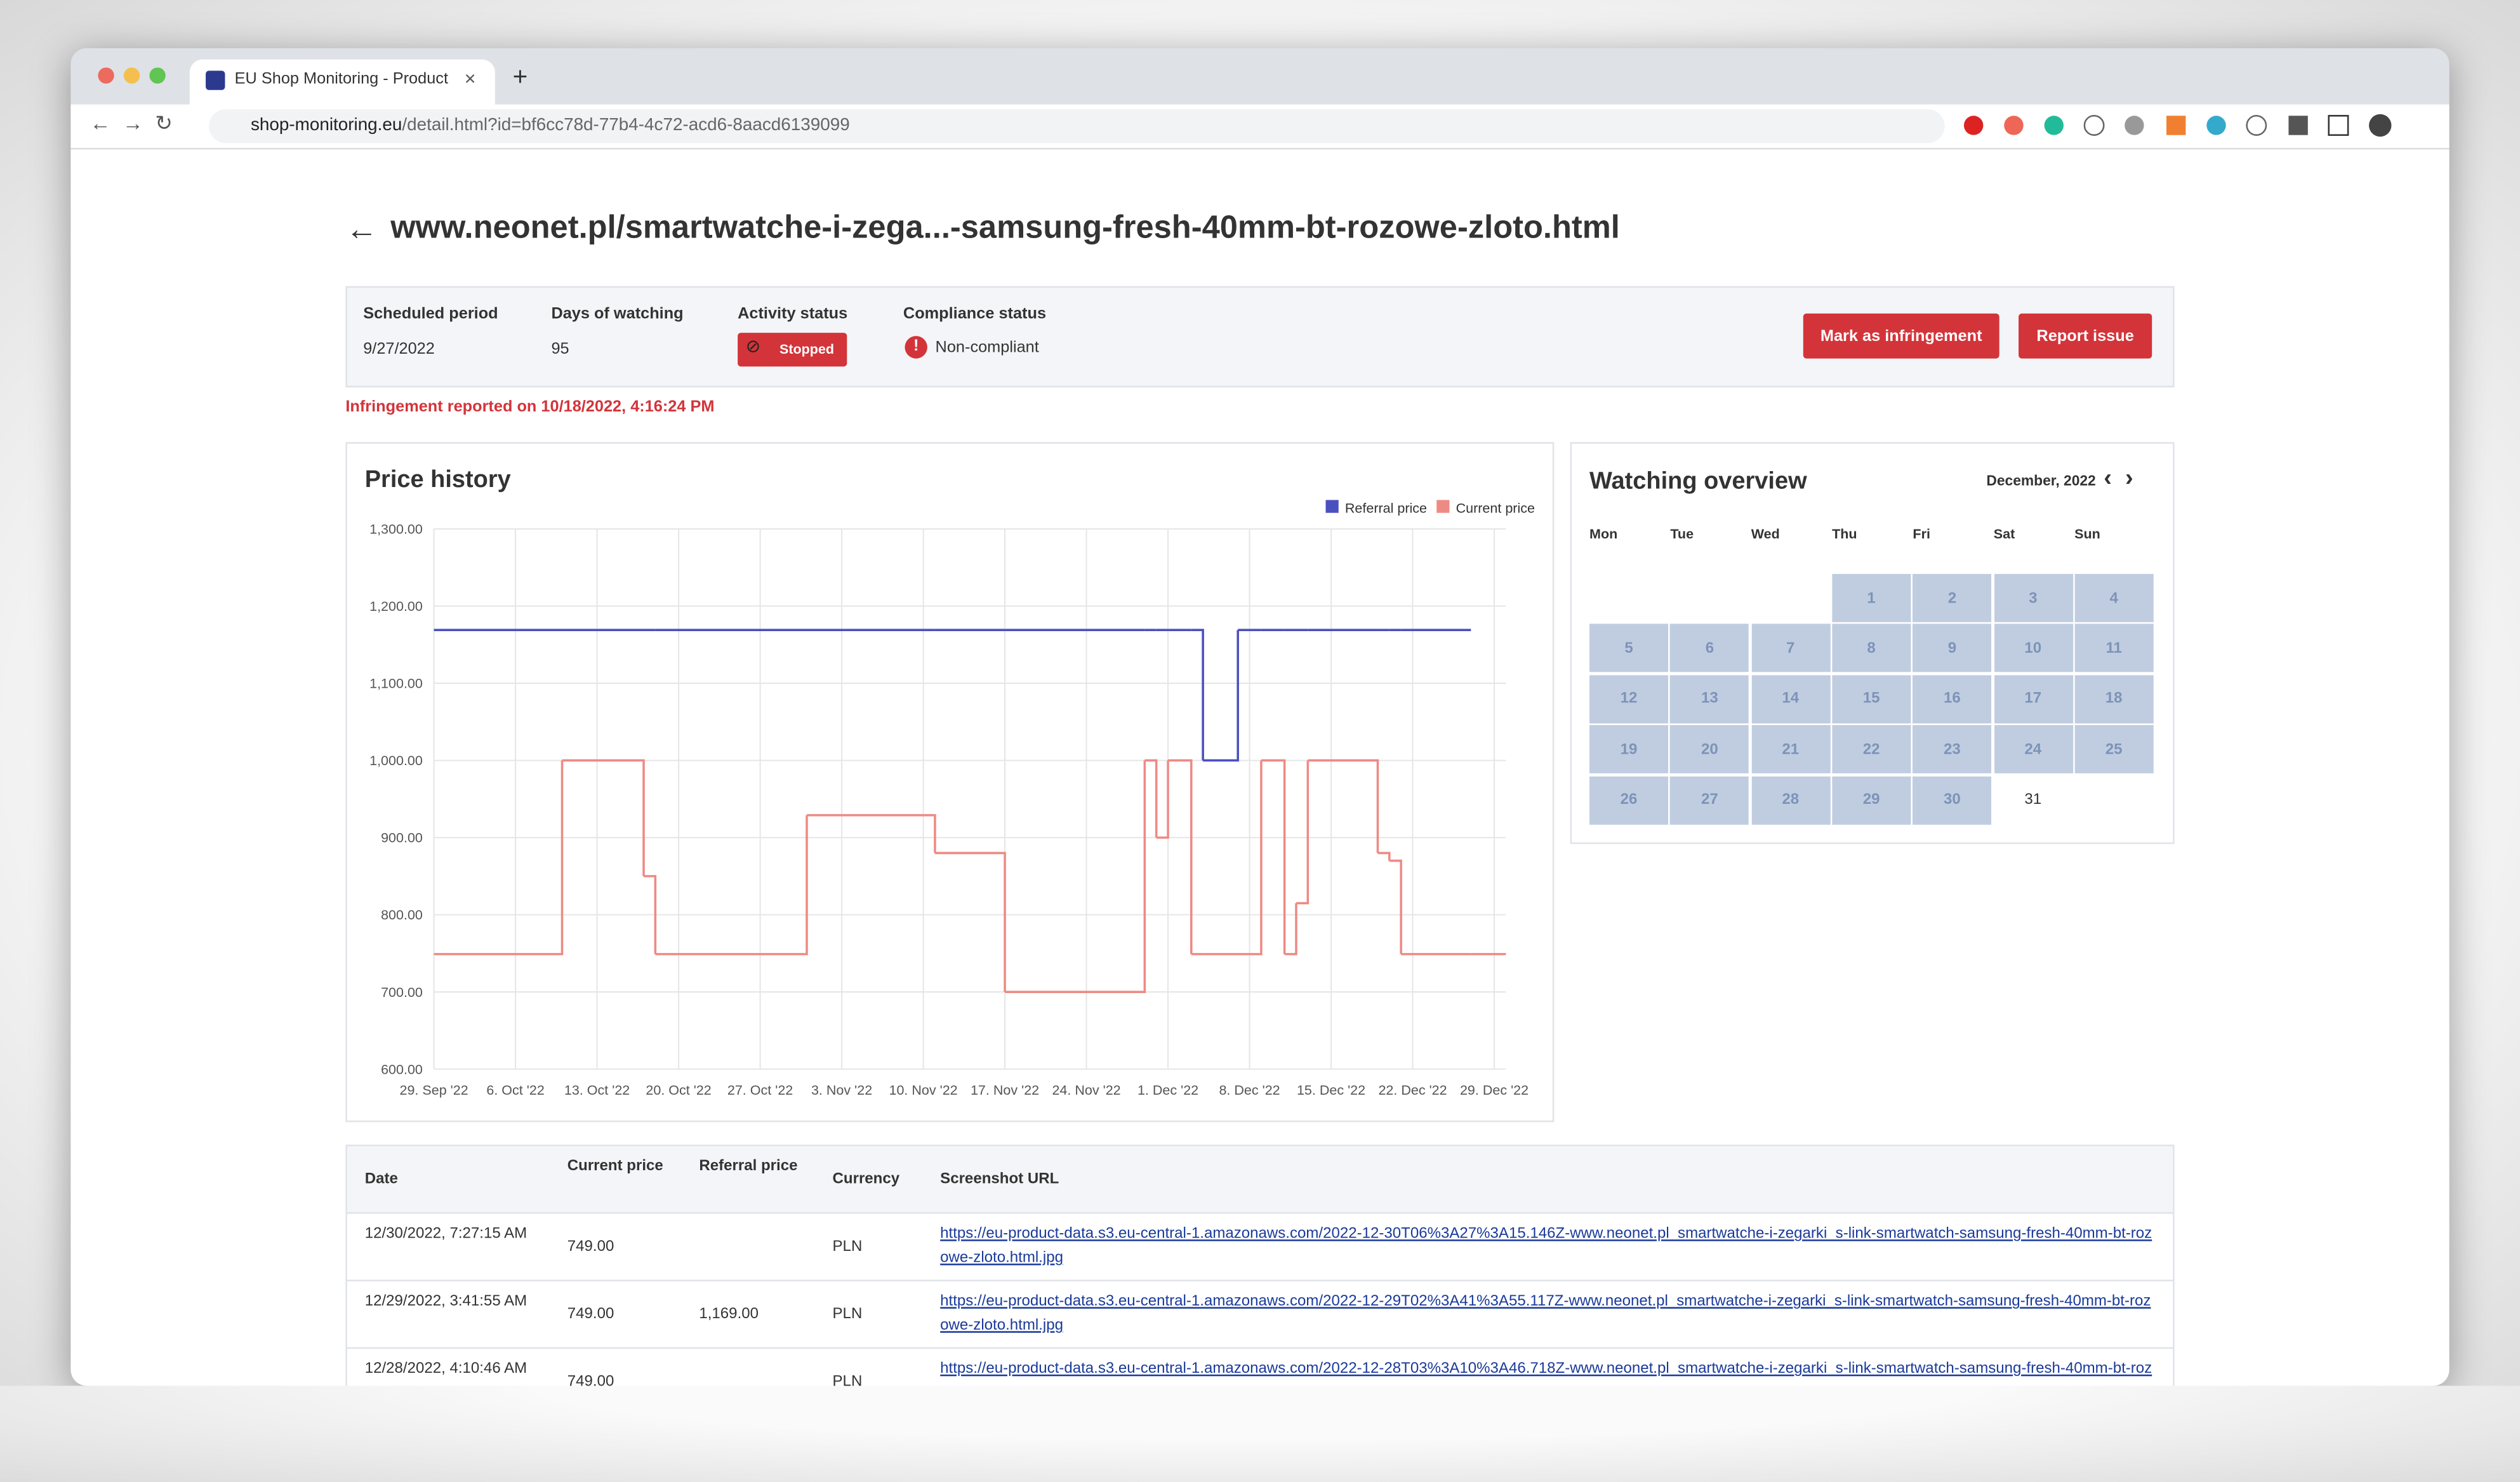 This screenshot has width=2520, height=1482. Describe the element at coordinates (520, 78) in the screenshot. I see `new-tab: +` at that location.